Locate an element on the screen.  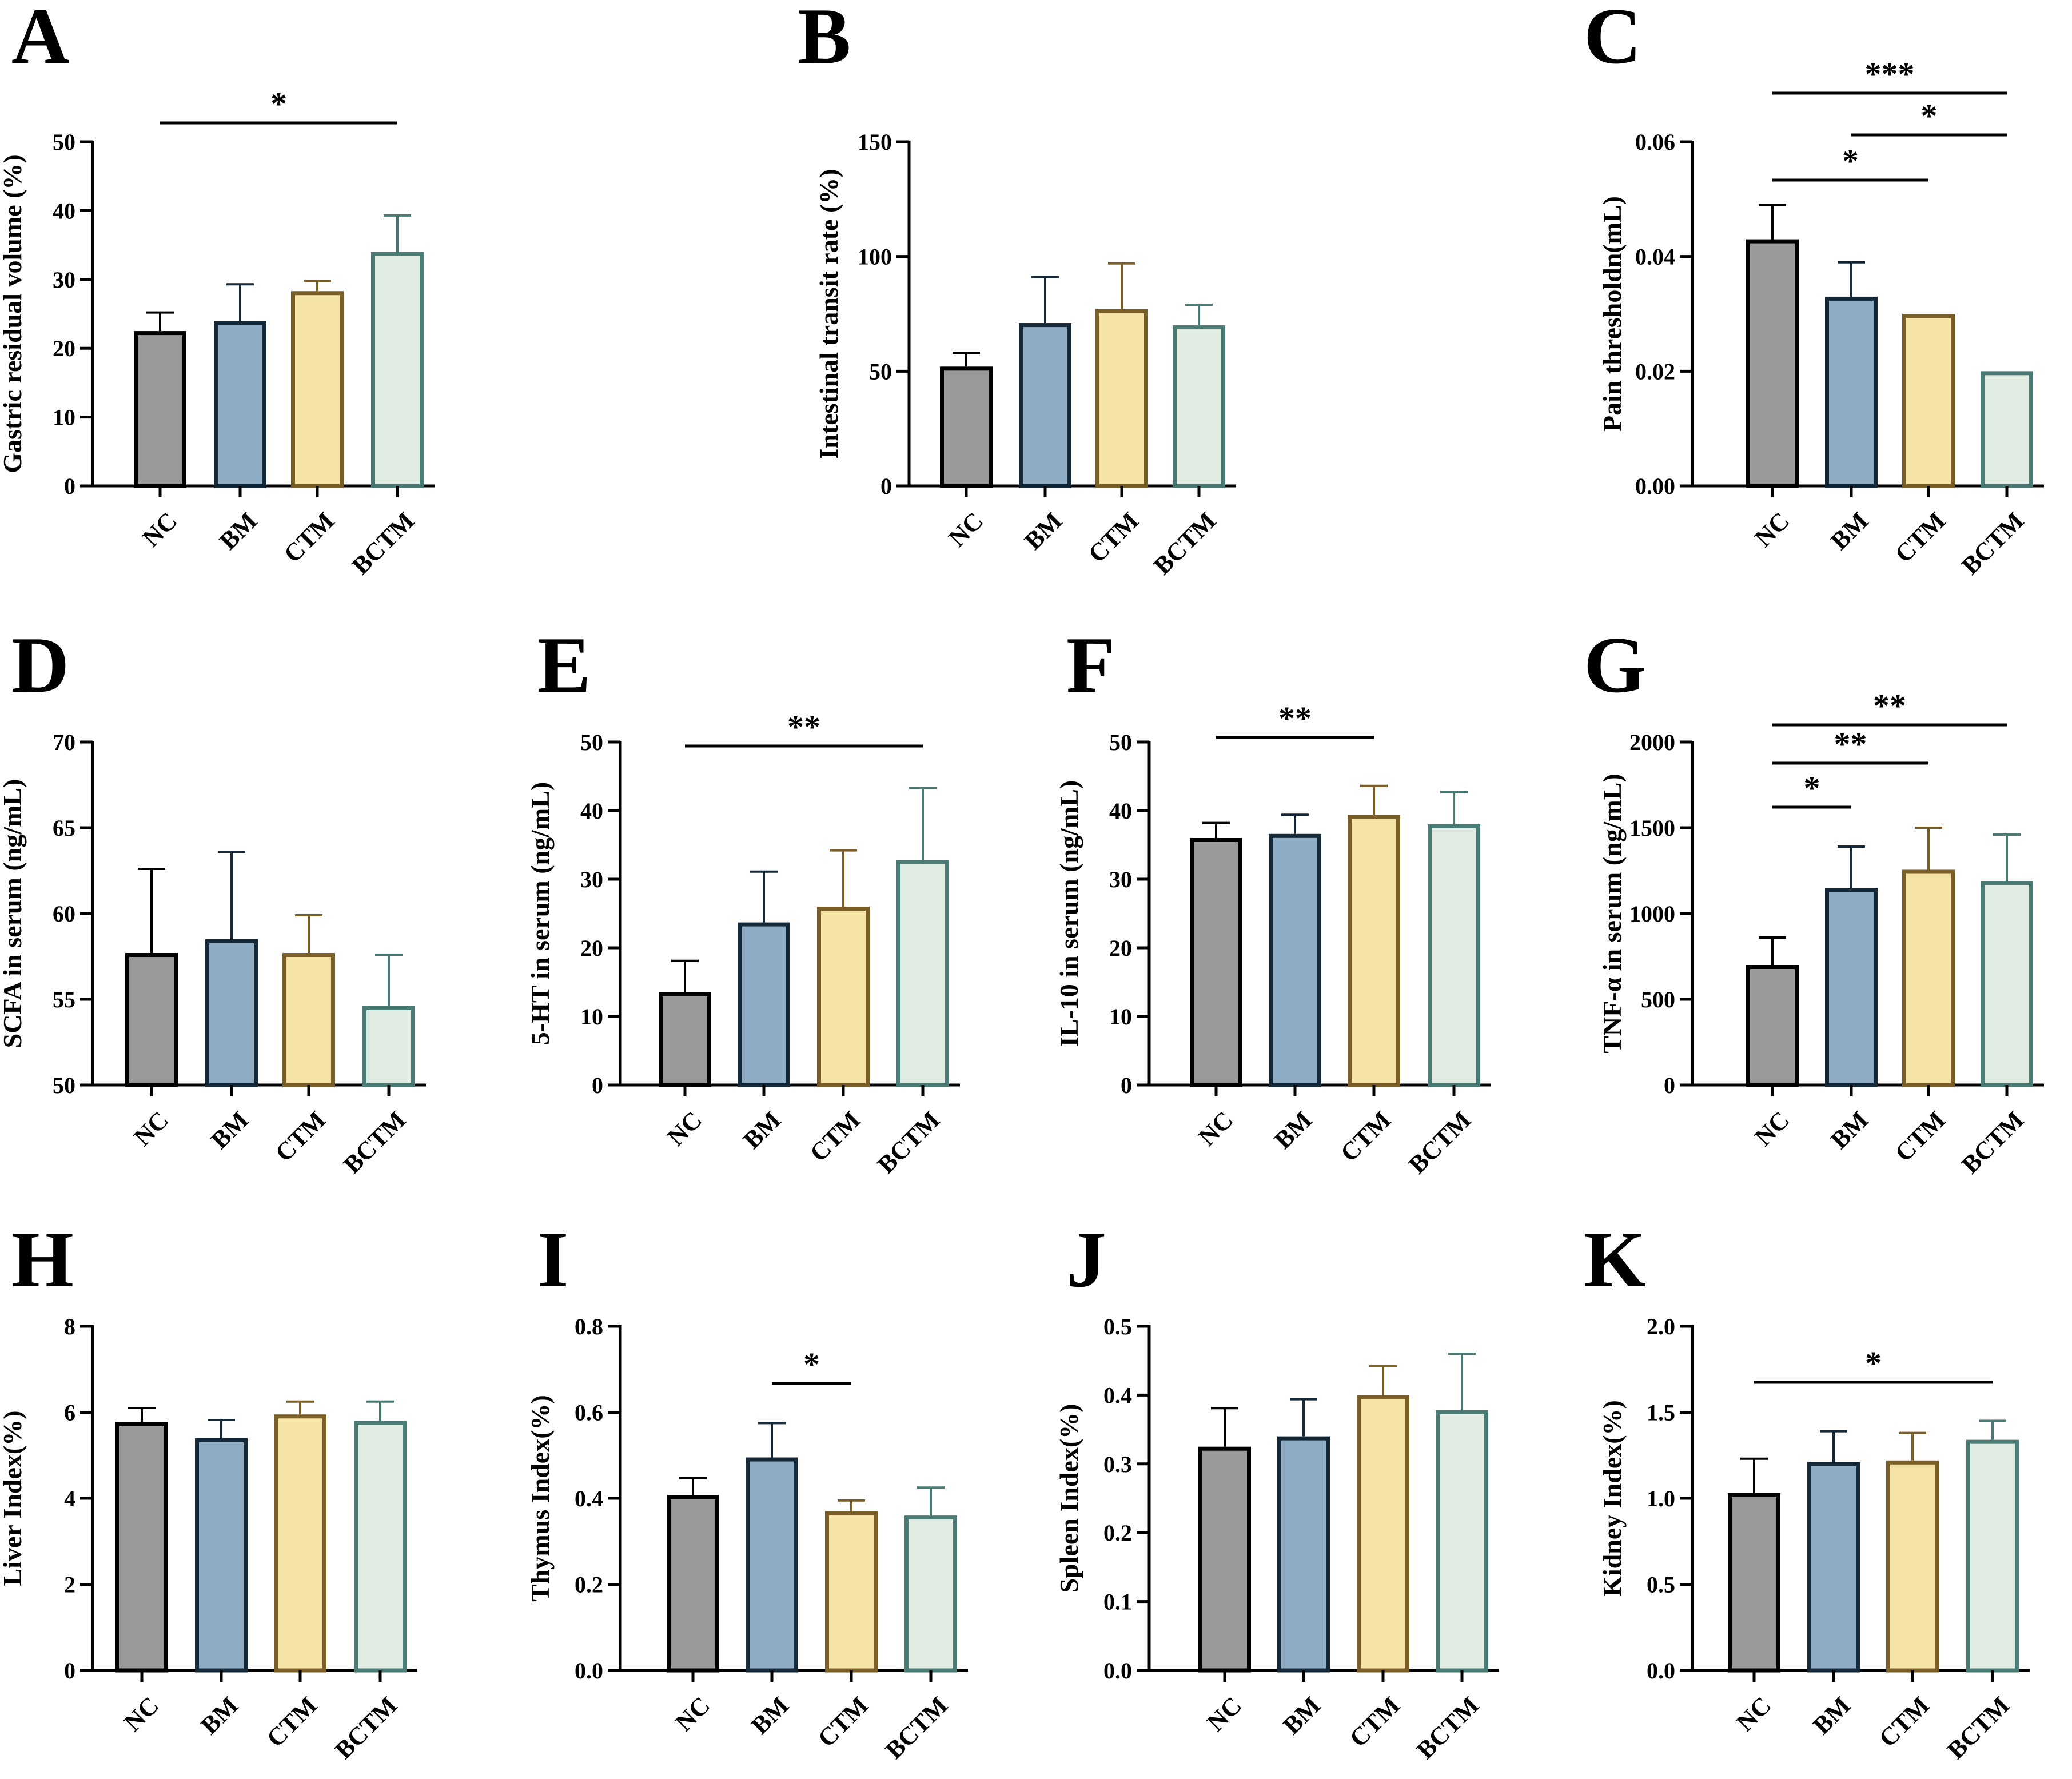
bar-f-bm is located at coordinates (1295, 960).